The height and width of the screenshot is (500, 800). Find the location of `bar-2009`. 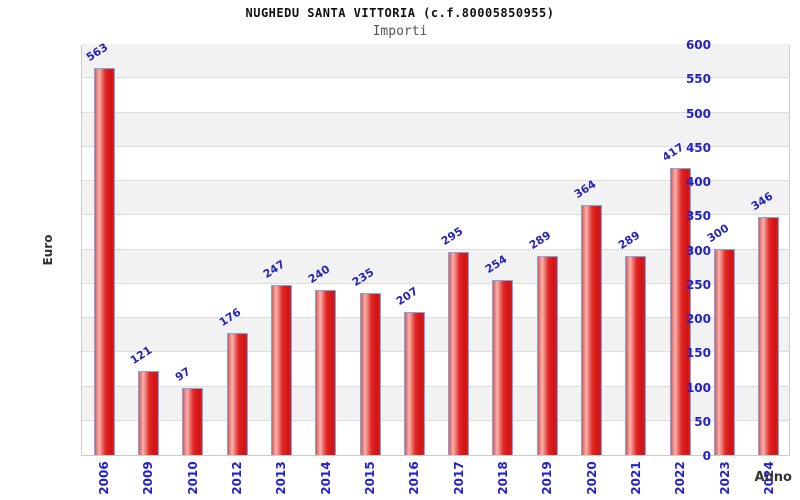

bar-2009 is located at coordinates (148, 413).